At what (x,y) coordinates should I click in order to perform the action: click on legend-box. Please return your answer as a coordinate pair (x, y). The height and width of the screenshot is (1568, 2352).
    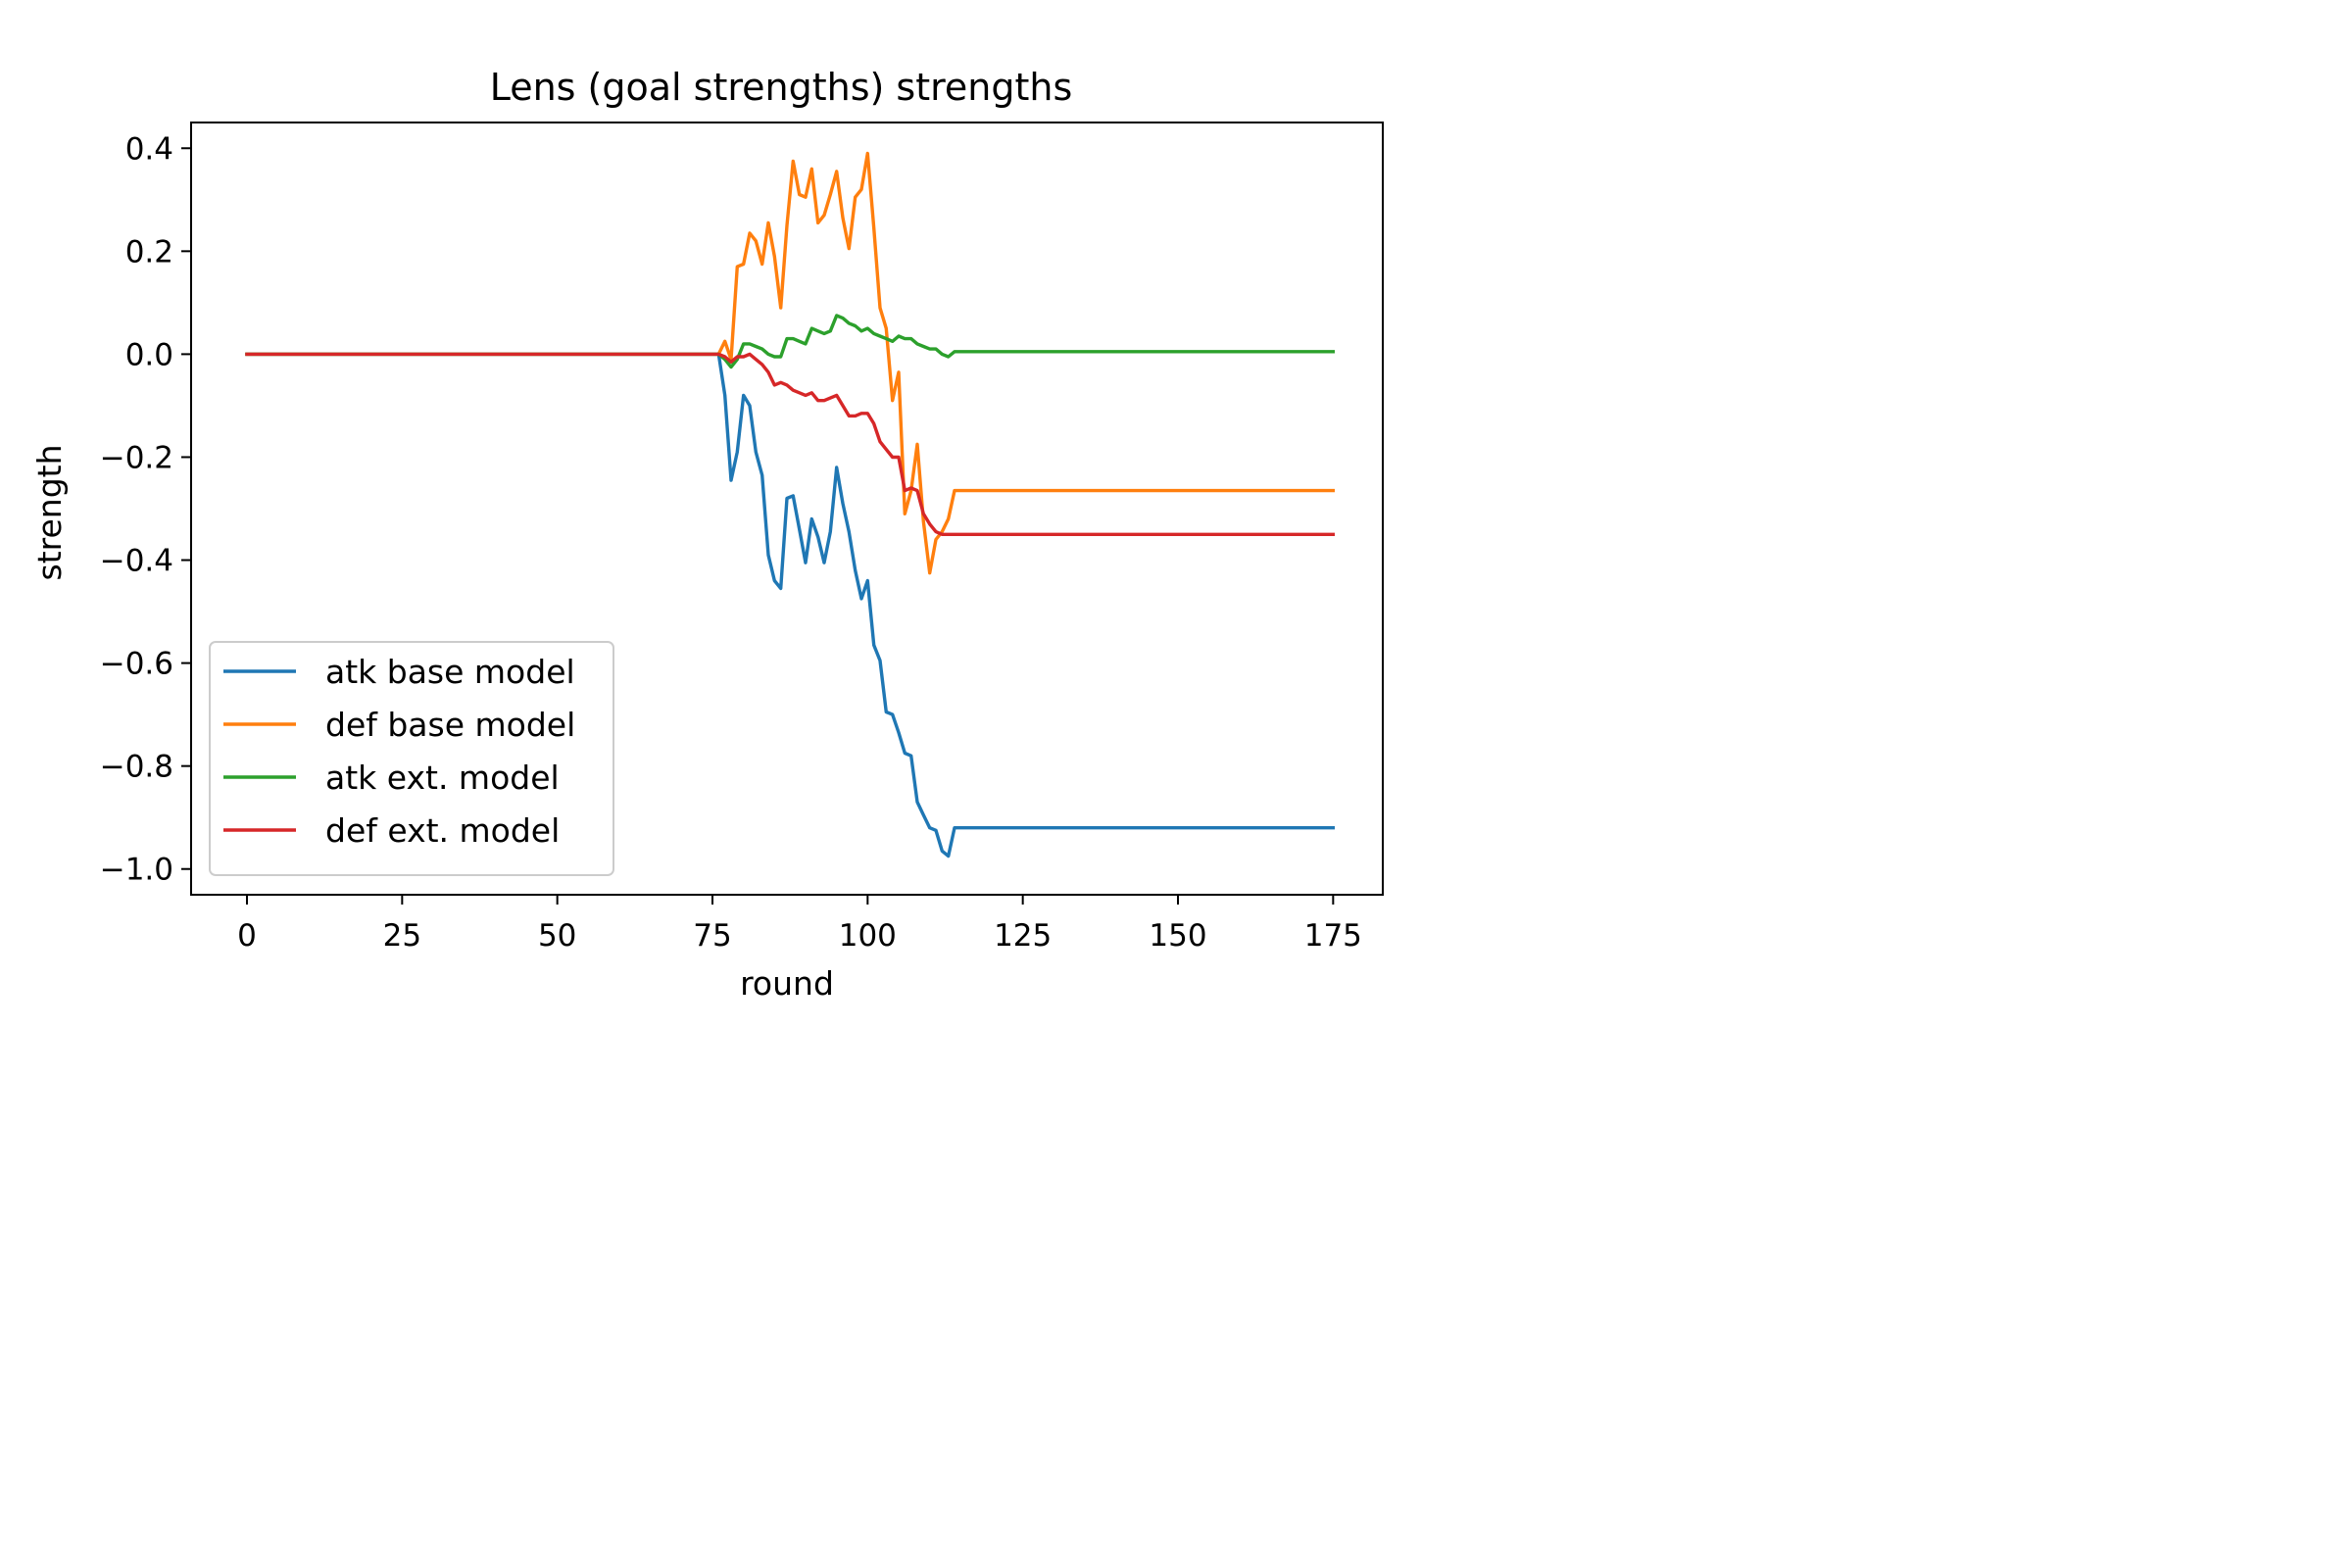
    Looking at the image, I should click on (411, 758).